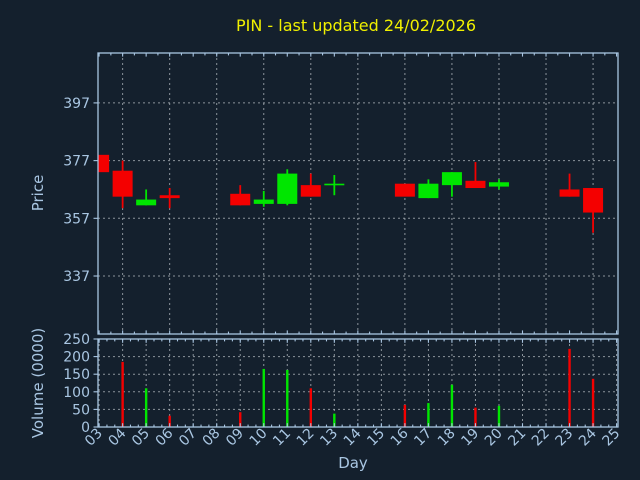 Image resolution: width=640 pixels, height=480 pixels. What do you see at coordinates (306, 438) in the screenshot?
I see `day-tick-label-12: 12` at bounding box center [306, 438].